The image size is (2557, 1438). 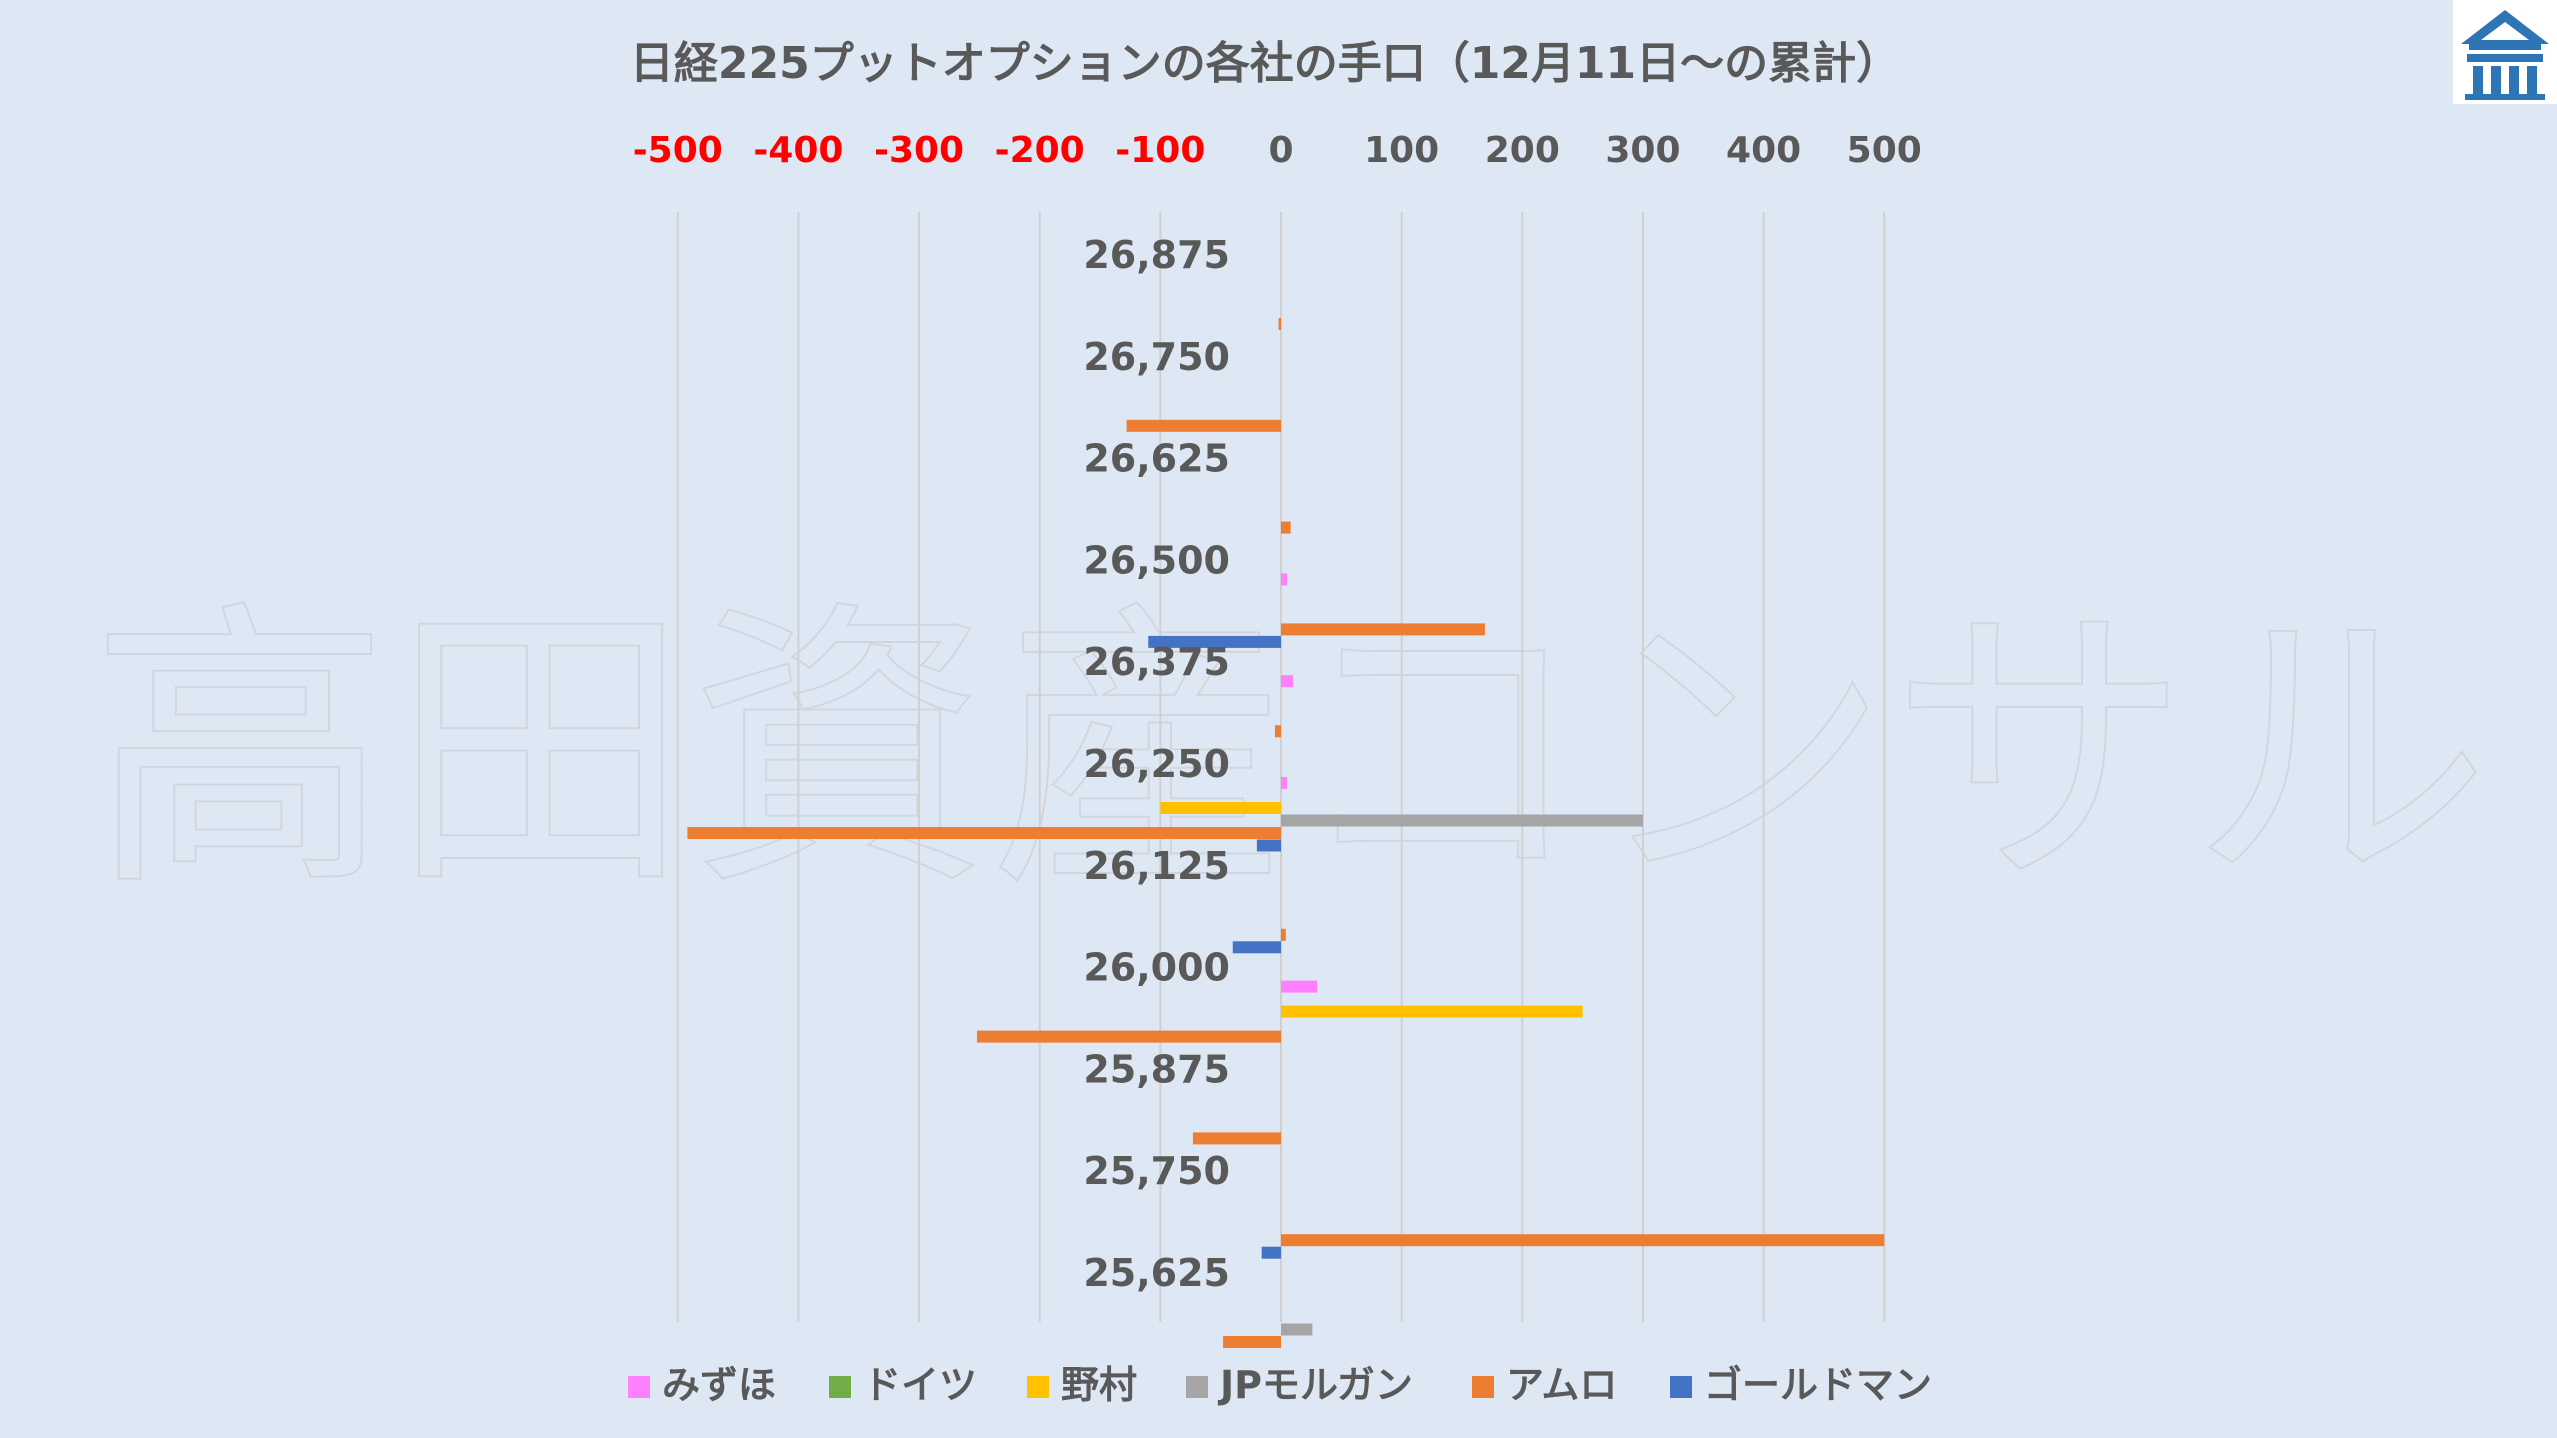 What do you see at coordinates (1884, 150) in the screenshot?
I see `x-tick-label: 500` at bounding box center [1884, 150].